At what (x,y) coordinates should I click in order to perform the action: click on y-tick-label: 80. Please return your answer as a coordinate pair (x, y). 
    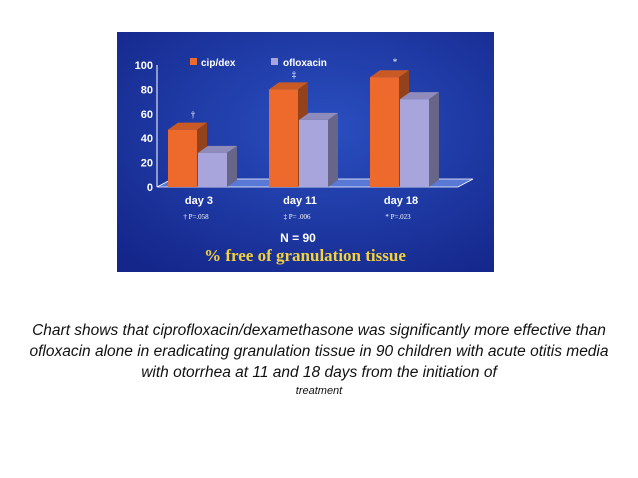
    Looking at the image, I should click on (147, 90).